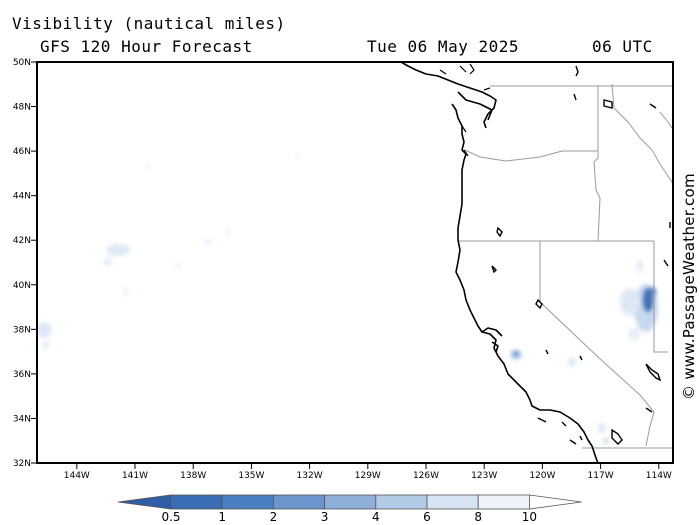 The image size is (700, 525). What do you see at coordinates (376, 517) in the screenshot?
I see `colorbar-label: 4` at bounding box center [376, 517].